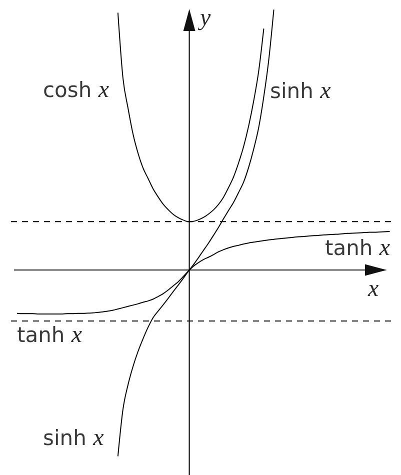  What do you see at coordinates (357, 248) in the screenshot?
I see `series-label: tanh x` at bounding box center [357, 248].